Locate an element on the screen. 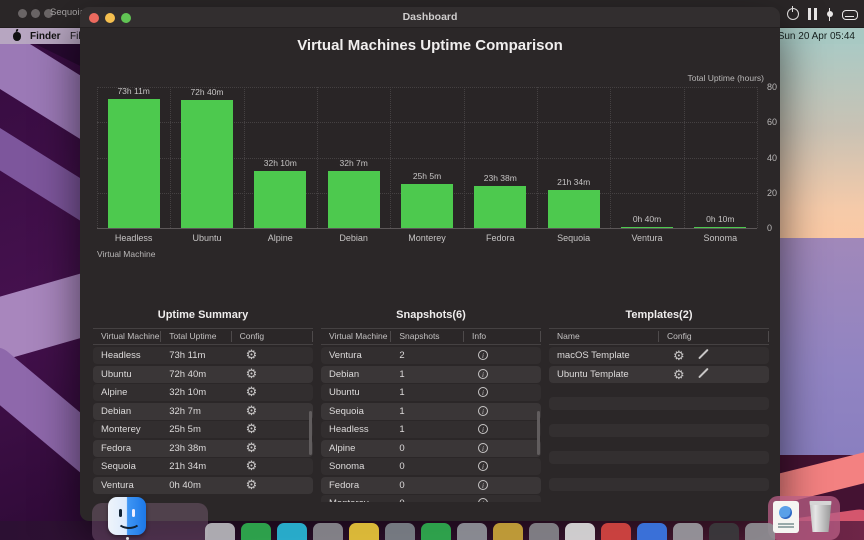 Image resolution: width=864 pixels, height=540 pixels. table-row: Alpine 32h 10m ⚙ is located at coordinates (203, 392).